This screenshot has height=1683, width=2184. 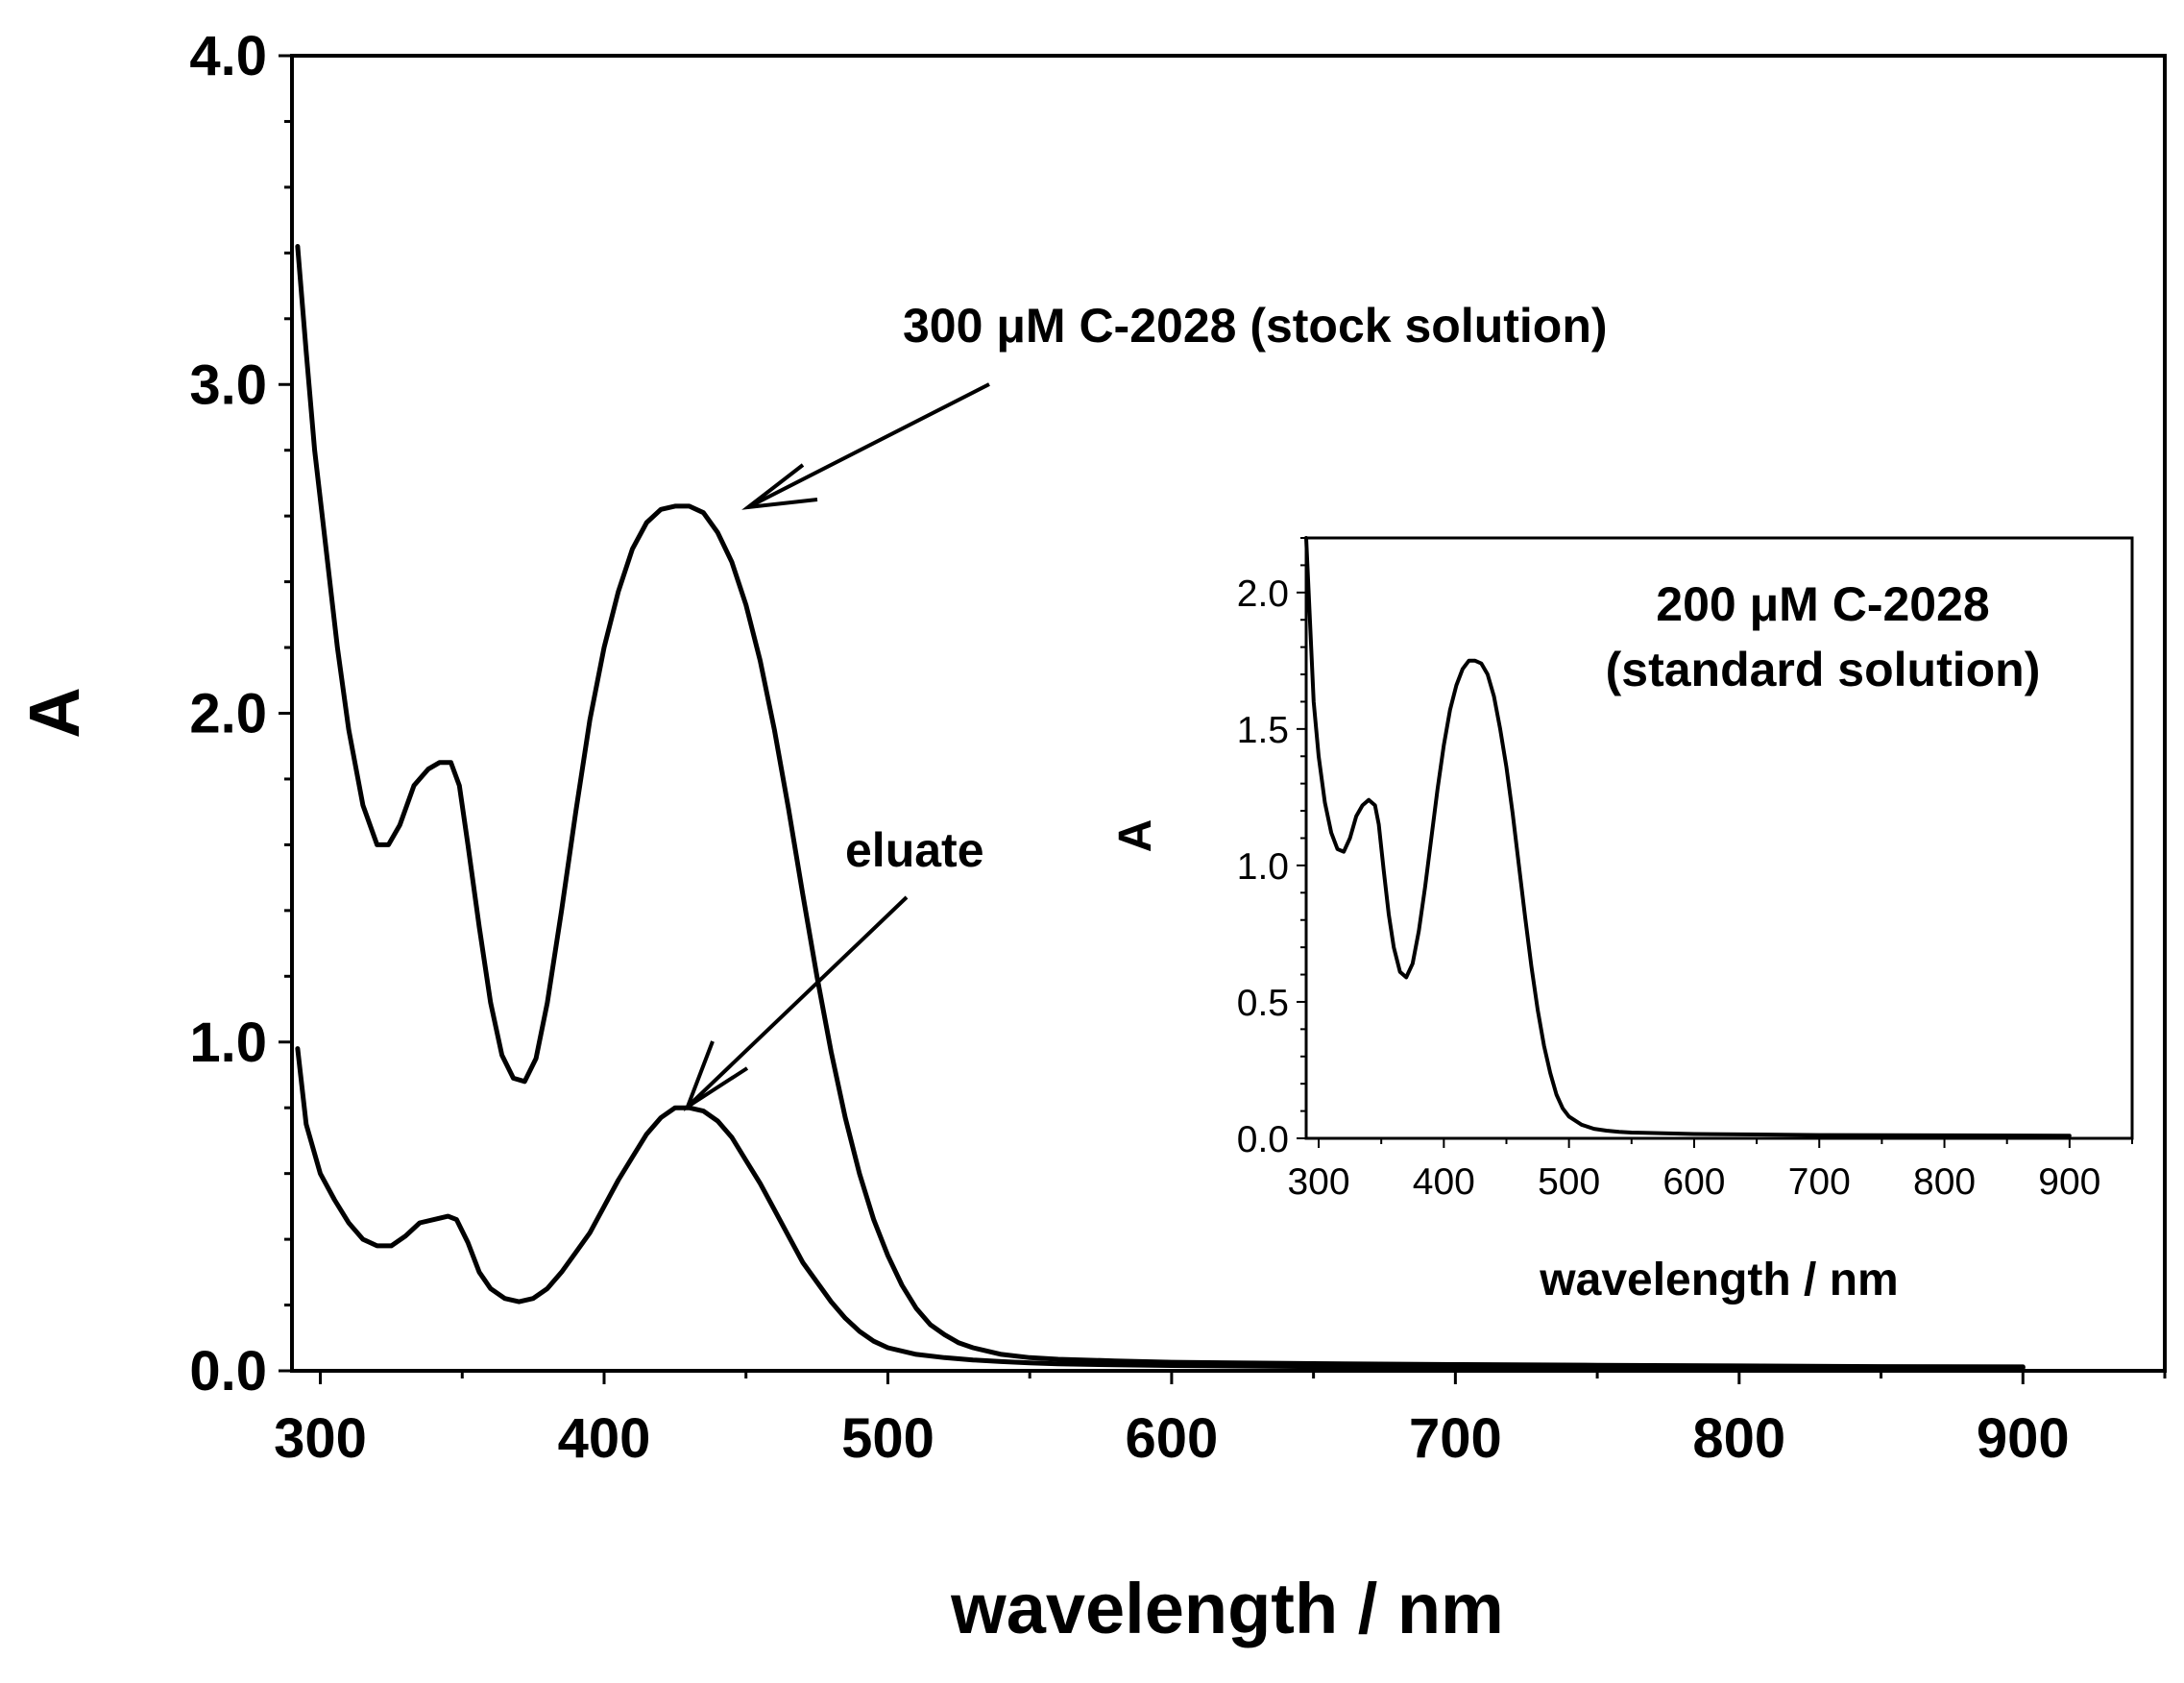 What do you see at coordinates (1694, 1182) in the screenshot?
I see `inset-x-tick-label: 600` at bounding box center [1694, 1182].